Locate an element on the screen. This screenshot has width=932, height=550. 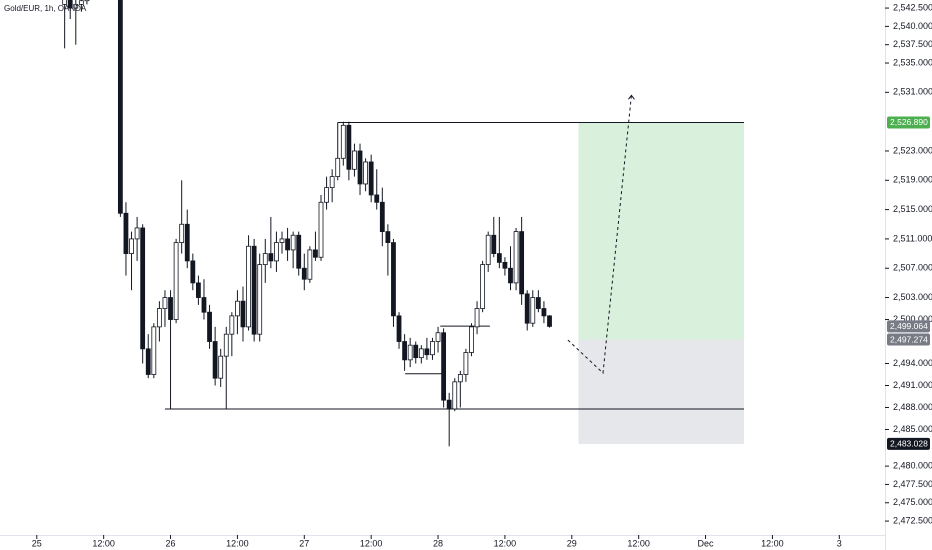
x-tick-label: 27 is located at coordinates (304, 543).